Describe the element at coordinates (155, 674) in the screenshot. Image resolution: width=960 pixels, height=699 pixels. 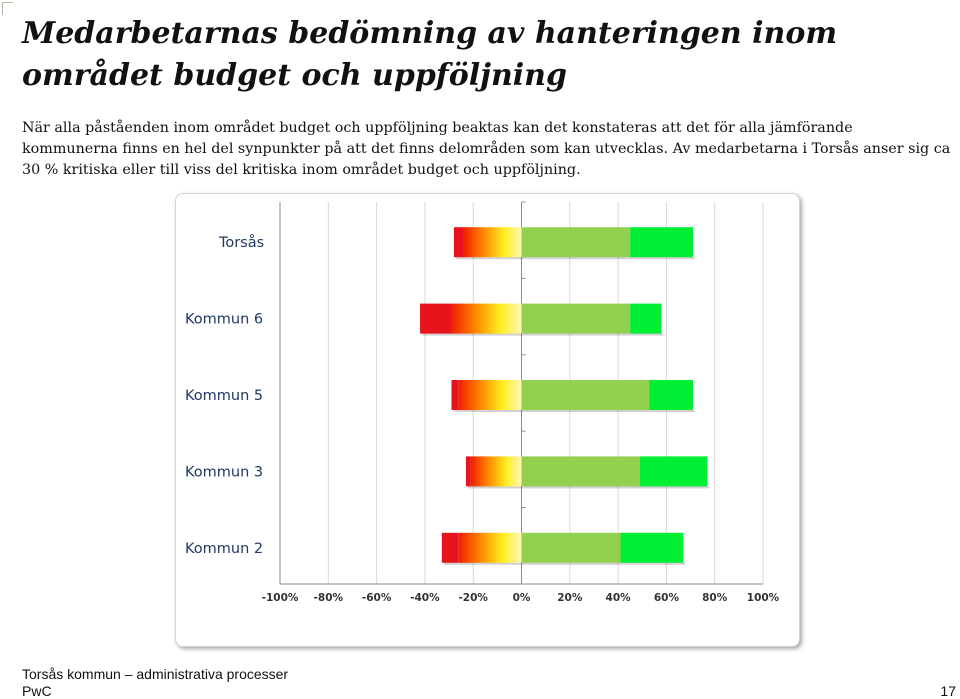
I see `footer-organization: Torsås kommun – administrativa processer` at that location.